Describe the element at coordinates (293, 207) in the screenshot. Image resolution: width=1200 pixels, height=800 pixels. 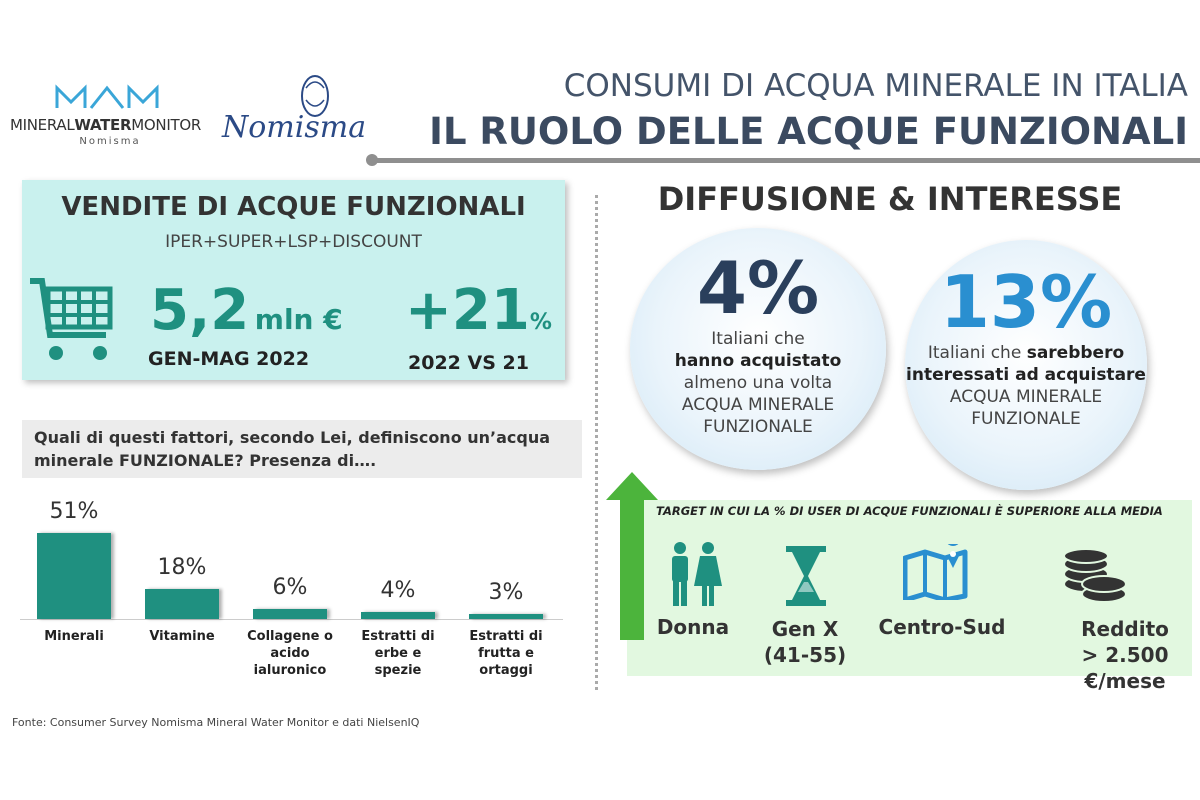
I see `sales-title: VENDITE DI ACQUE FUNZIONALI` at that location.